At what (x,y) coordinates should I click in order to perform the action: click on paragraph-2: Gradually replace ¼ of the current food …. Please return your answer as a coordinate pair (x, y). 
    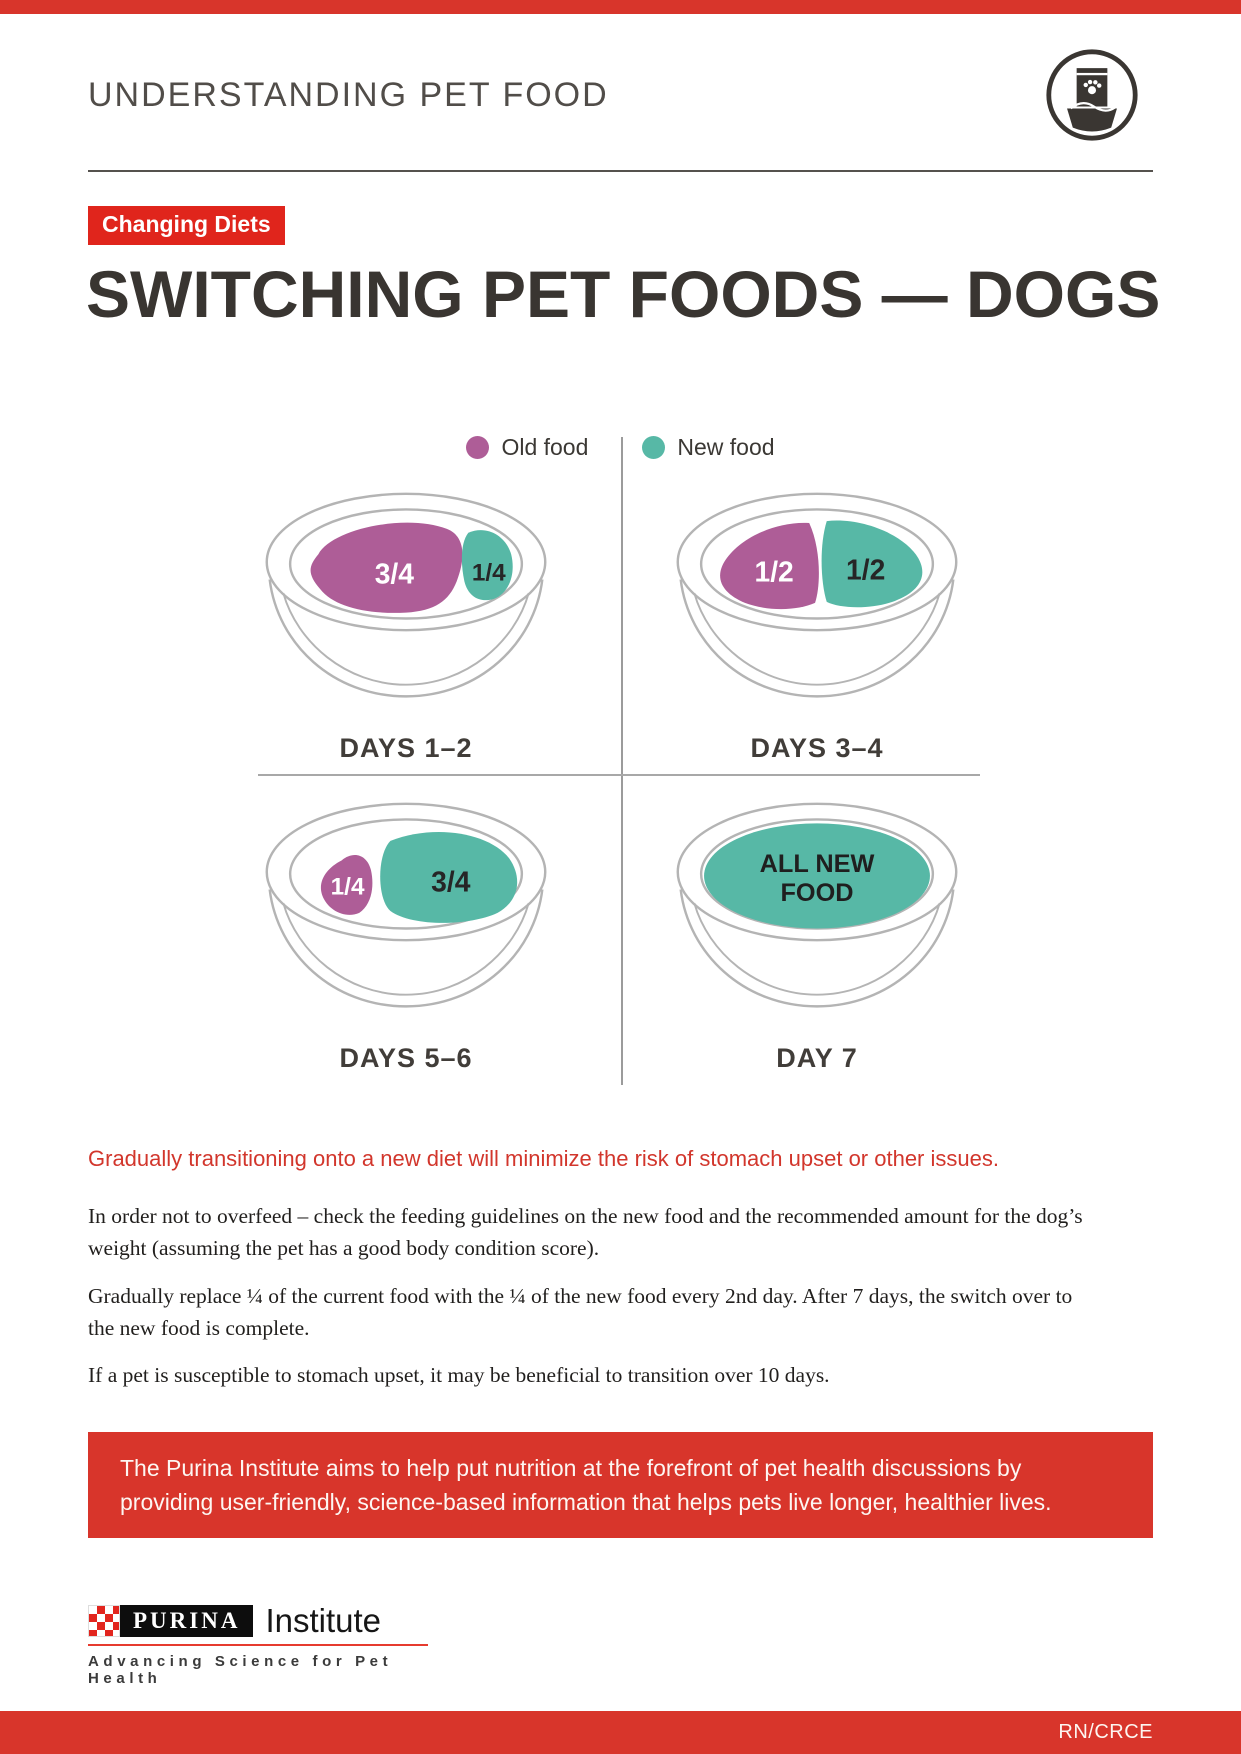
    Looking at the image, I should click on (580, 1311).